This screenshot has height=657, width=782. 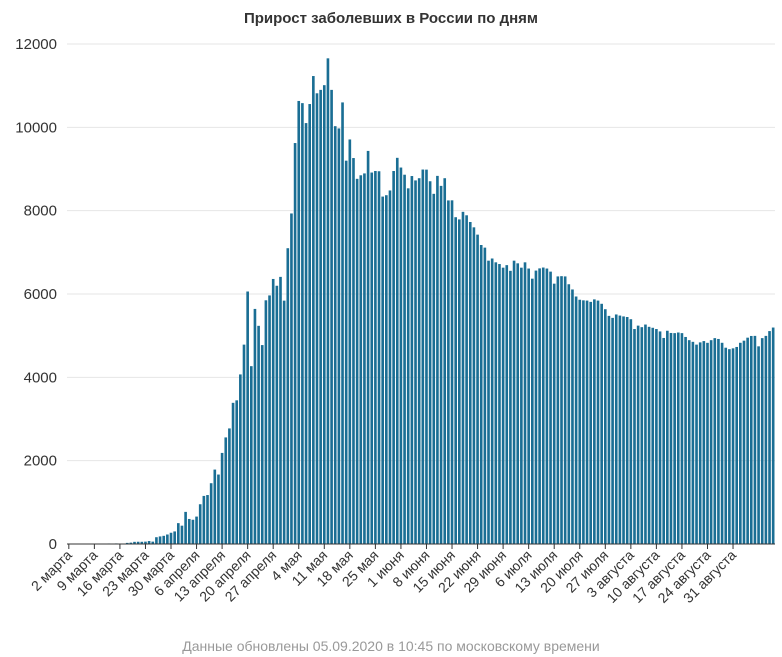 I want to click on y-tick-label: 8000, so click(x=40, y=211).